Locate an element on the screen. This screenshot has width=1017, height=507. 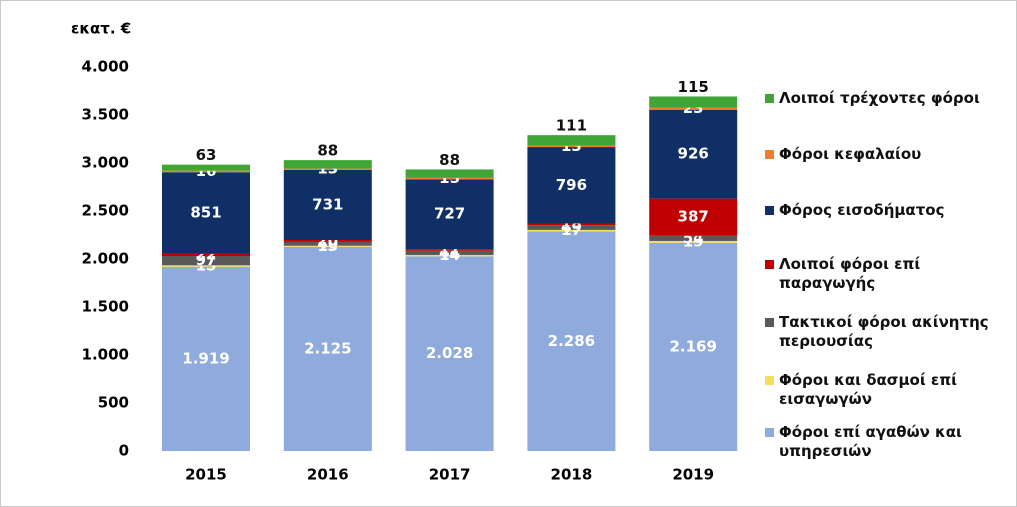
data-label: 926 is located at coordinates (693, 154).